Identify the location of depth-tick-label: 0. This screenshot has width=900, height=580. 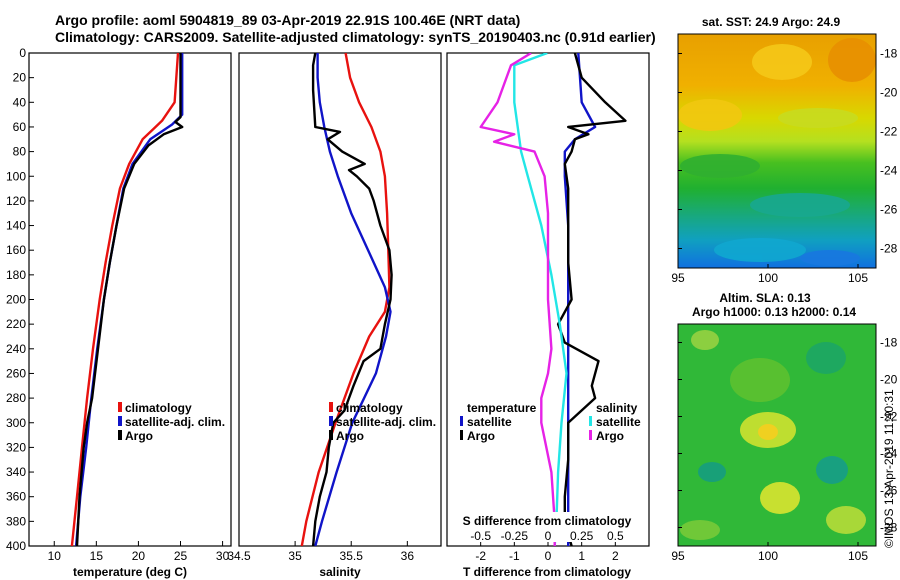
(22, 53).